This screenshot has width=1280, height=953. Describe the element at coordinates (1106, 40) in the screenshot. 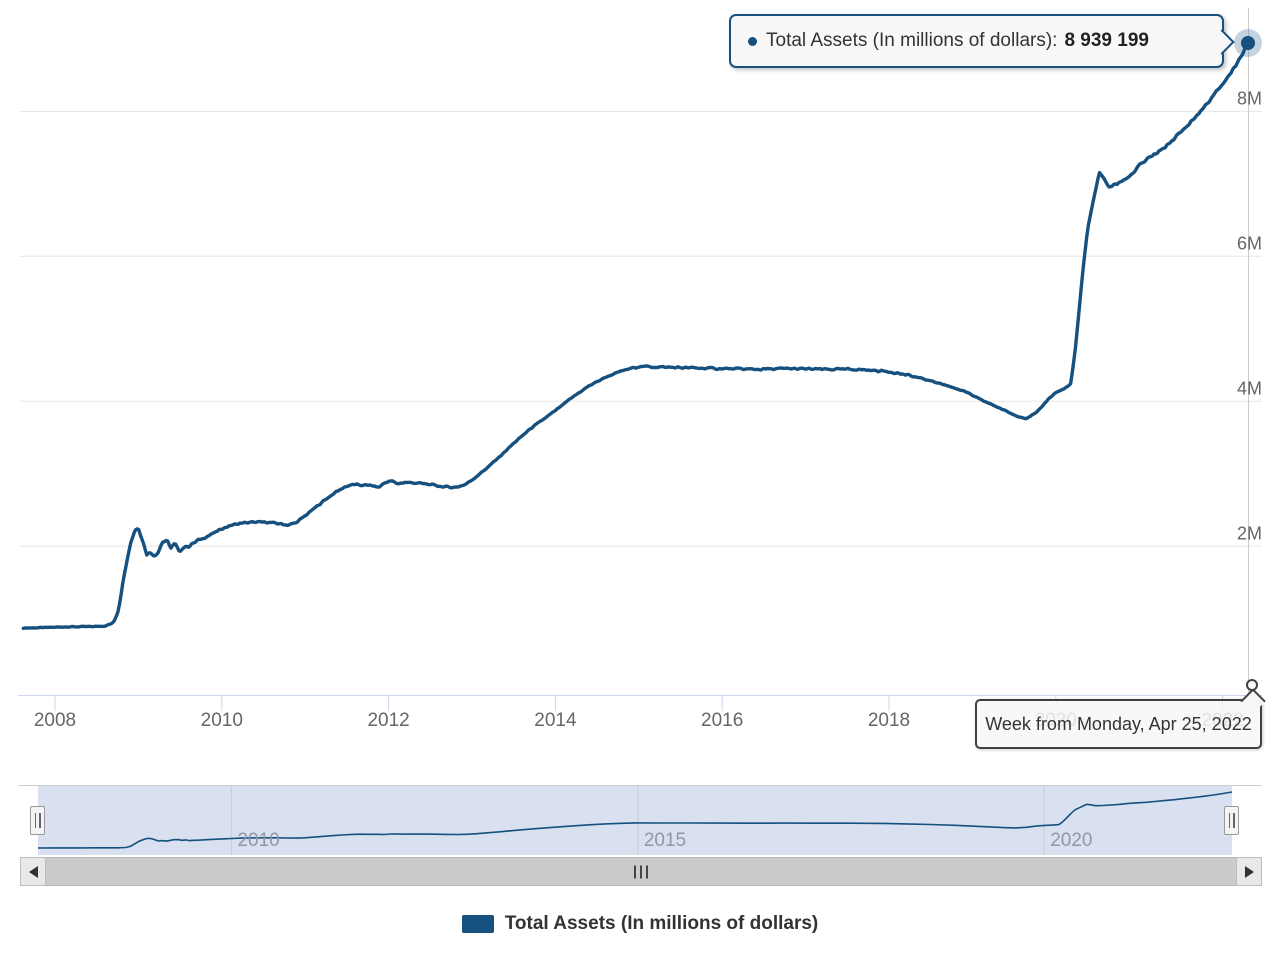

I see `tooltip-value: 8 939 199` at that location.